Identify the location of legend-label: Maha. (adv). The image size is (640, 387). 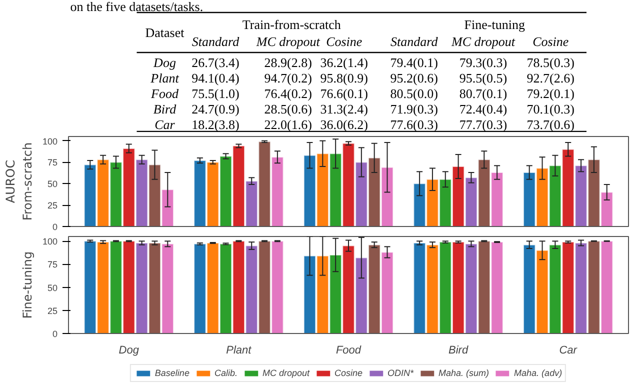
(538, 373).